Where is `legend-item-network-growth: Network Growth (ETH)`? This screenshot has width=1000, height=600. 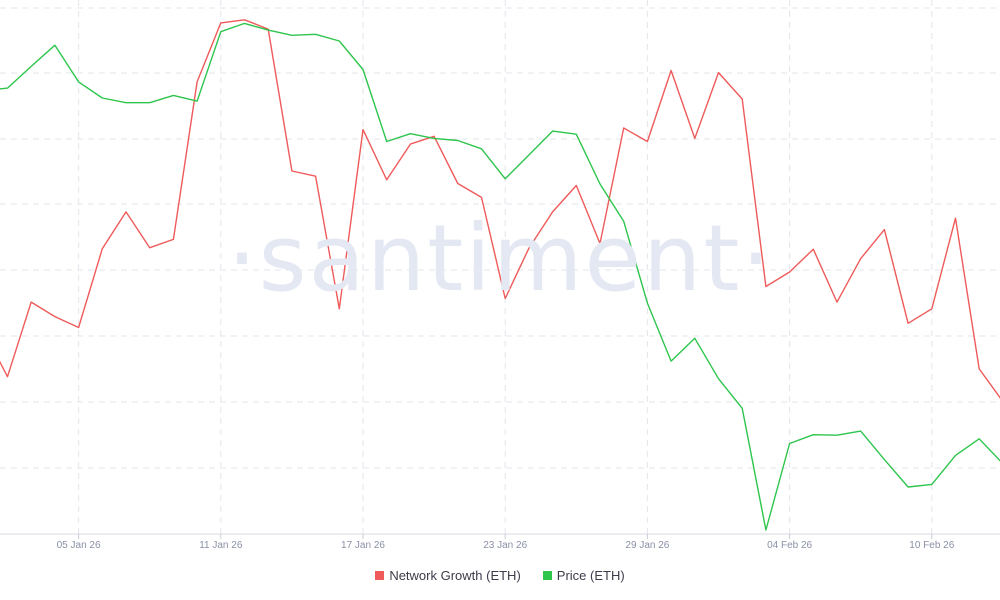 legend-item-network-growth: Network Growth (ETH) is located at coordinates (448, 575).